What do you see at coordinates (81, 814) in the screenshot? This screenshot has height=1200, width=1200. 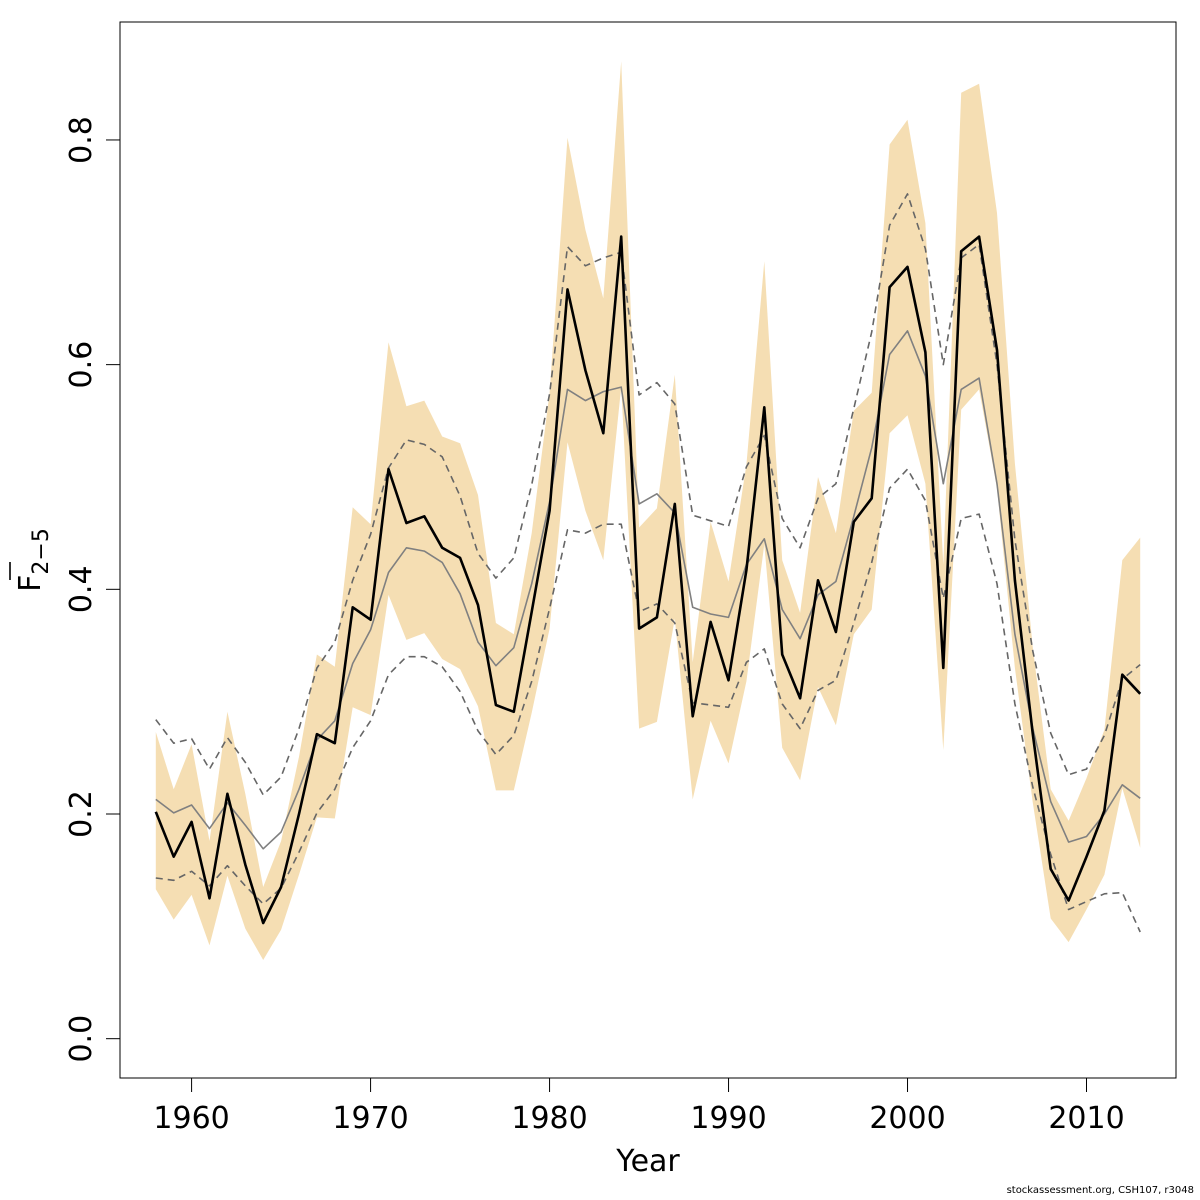 I see `y-tick-label: 0.2` at bounding box center [81, 814].